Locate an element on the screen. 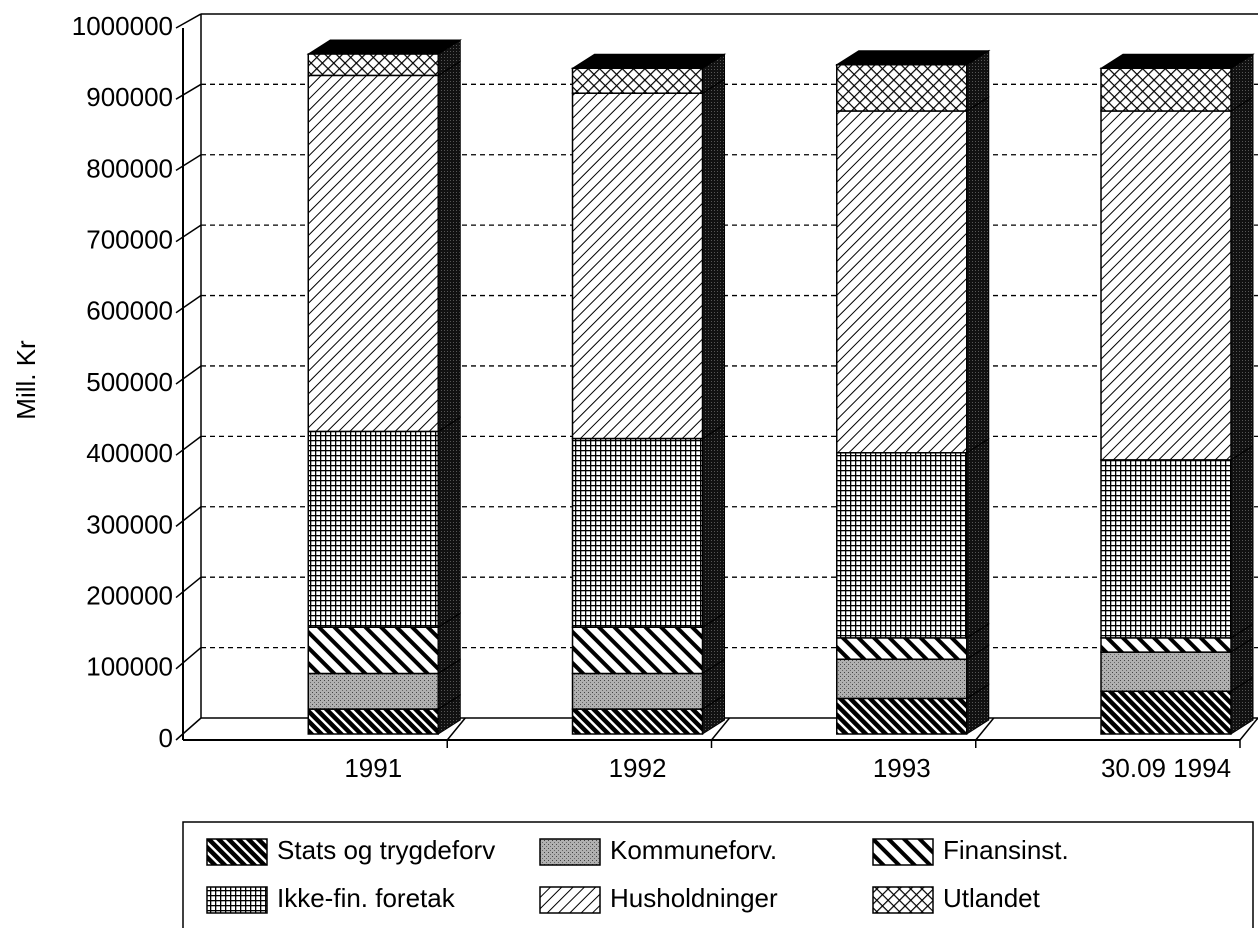 Image resolution: width=1258 pixels, height=928 pixels. y-tick-label: 700000 is located at coordinates (129, 239).